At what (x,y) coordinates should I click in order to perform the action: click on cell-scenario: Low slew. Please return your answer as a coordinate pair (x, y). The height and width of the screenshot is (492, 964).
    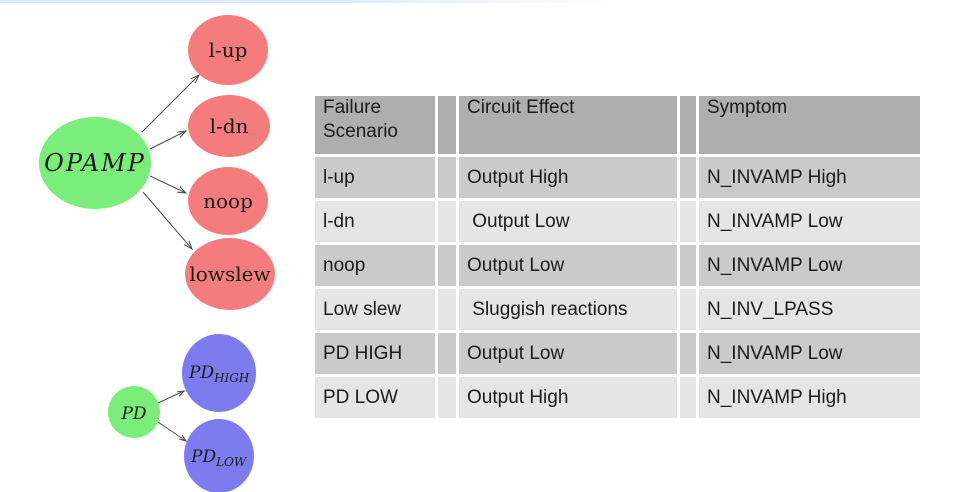
    Looking at the image, I should click on (375, 309).